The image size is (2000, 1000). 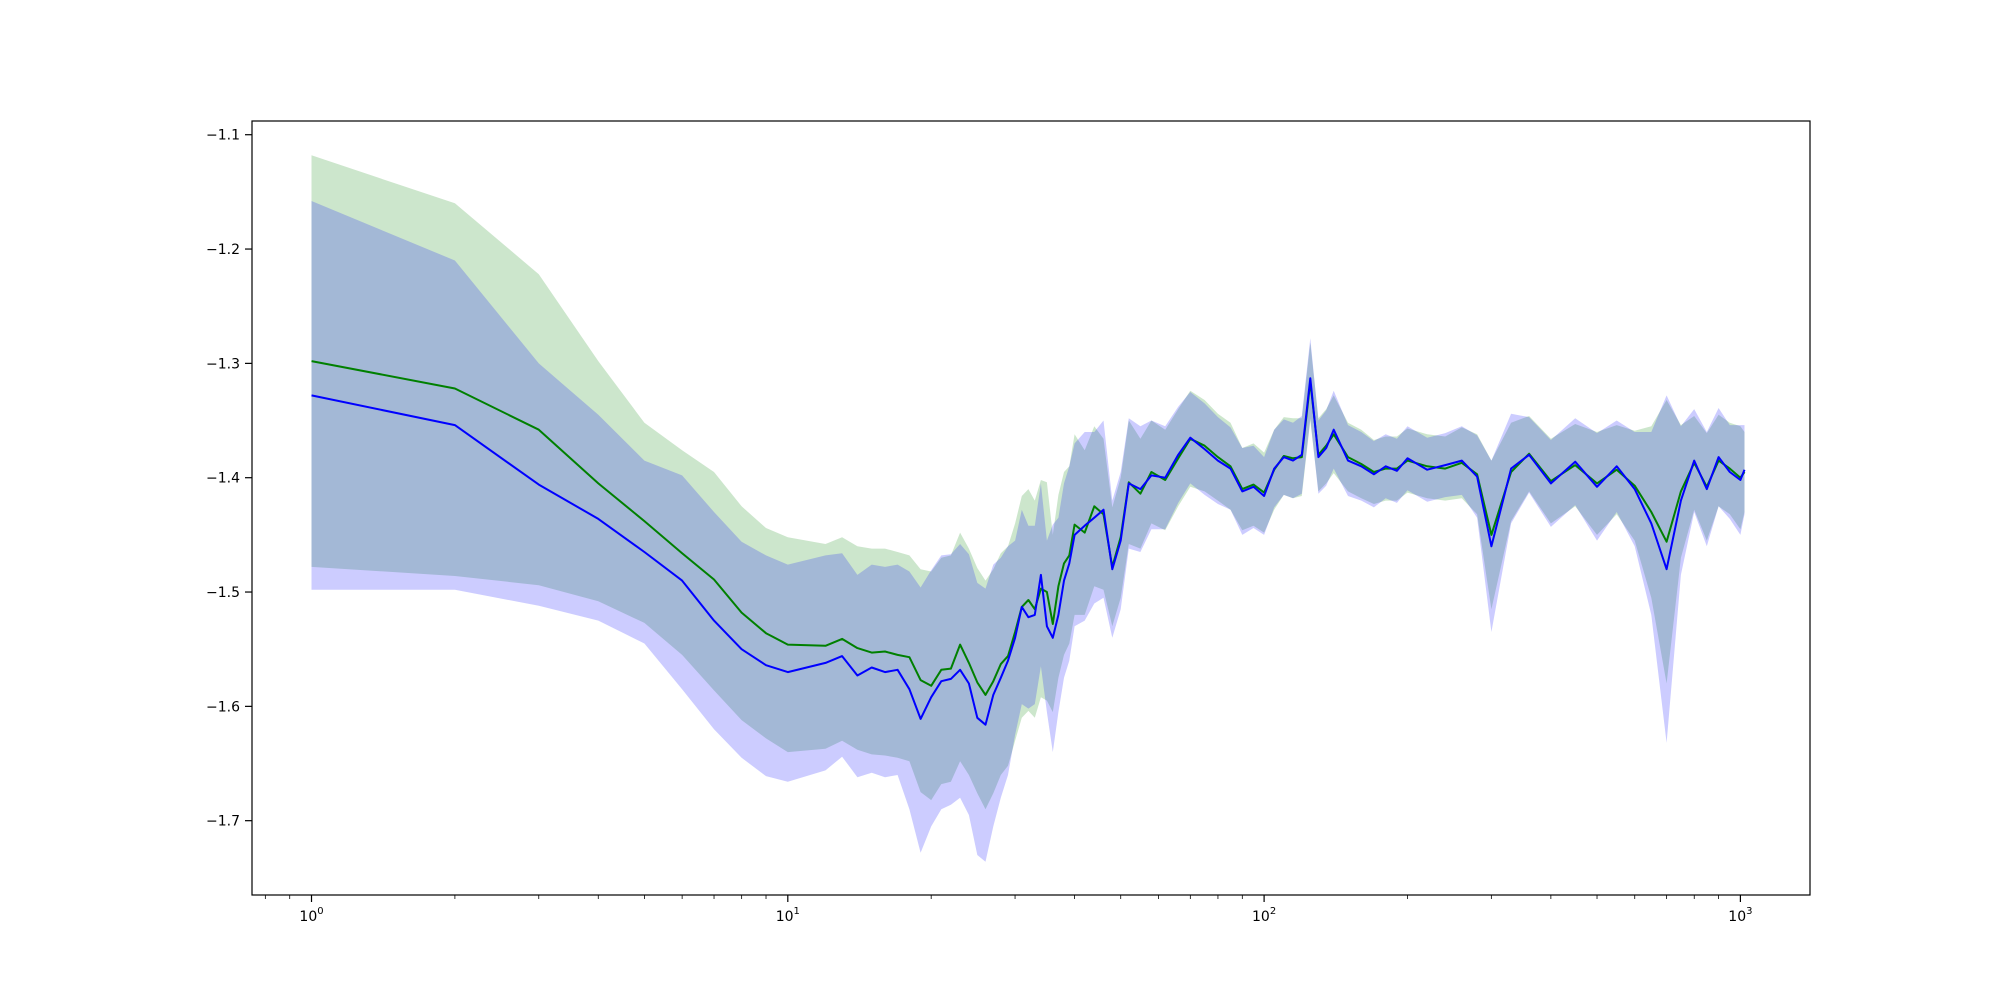 I want to click on y-tick-label-1: −1.2, so click(x=223, y=250).